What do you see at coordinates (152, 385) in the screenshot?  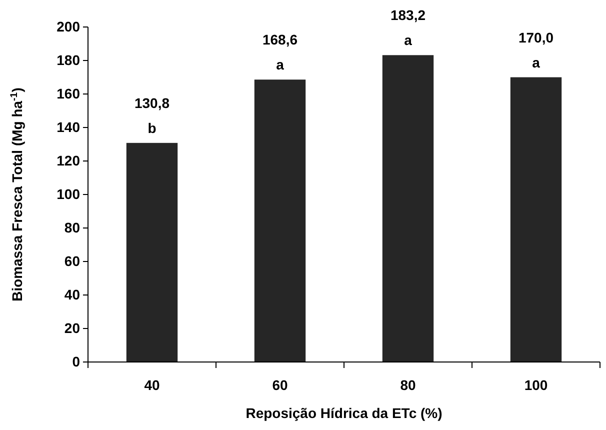 I see `x-tick-label: 40` at bounding box center [152, 385].